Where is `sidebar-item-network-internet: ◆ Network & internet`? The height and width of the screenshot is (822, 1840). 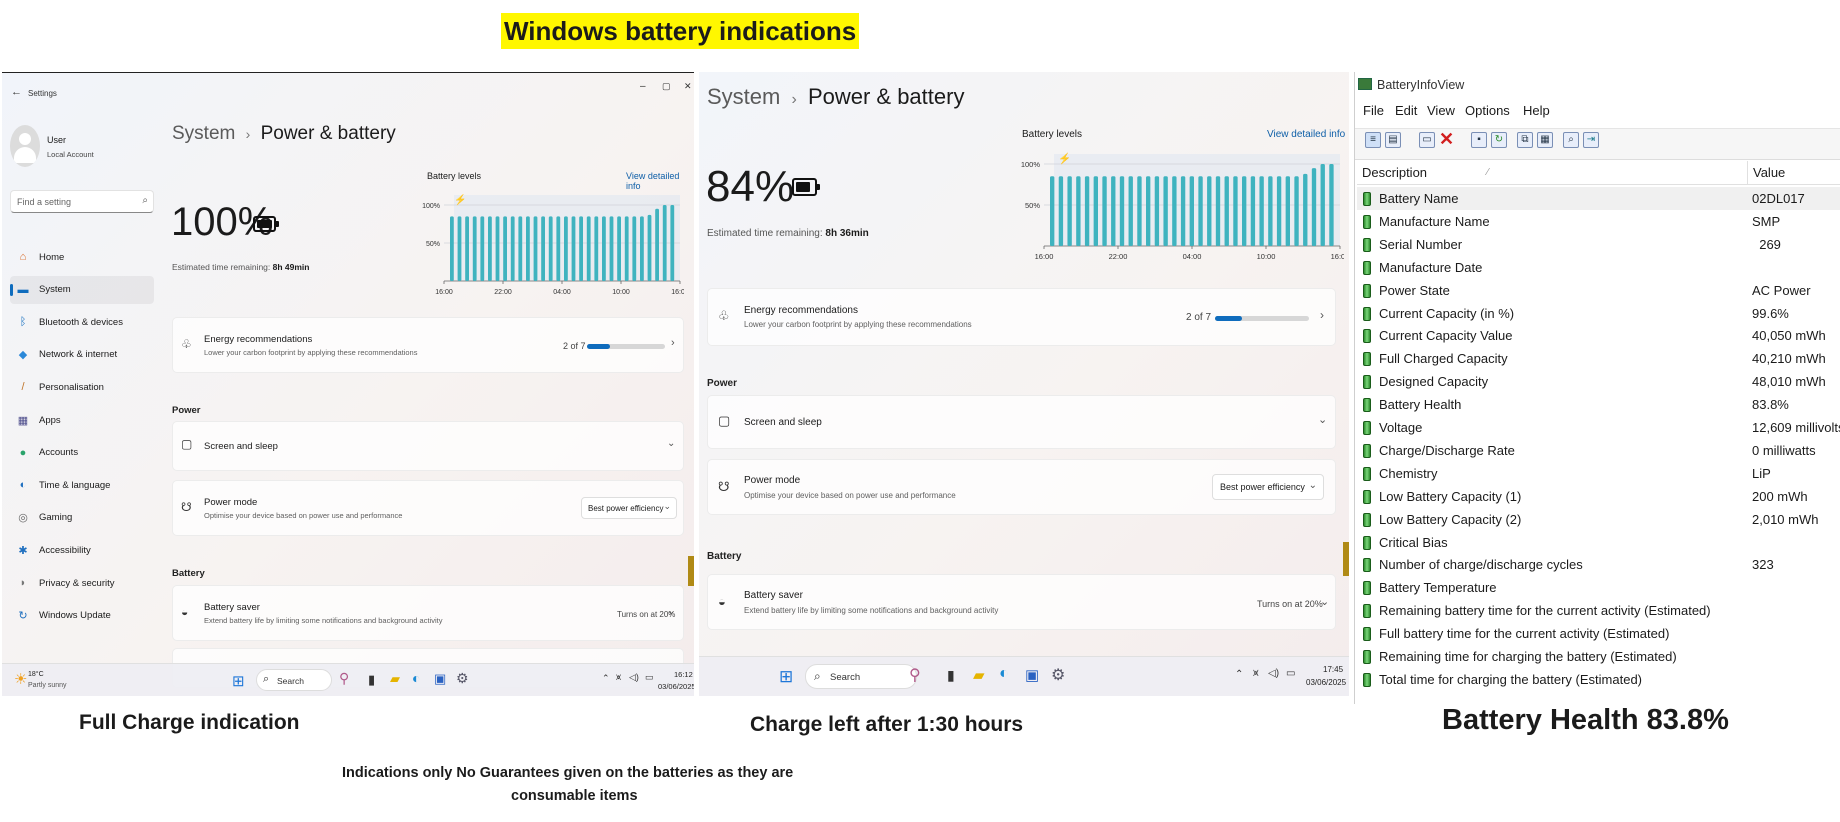
sidebar-item-network-internet: ◆ Network & internet is located at coordinates (82, 355).